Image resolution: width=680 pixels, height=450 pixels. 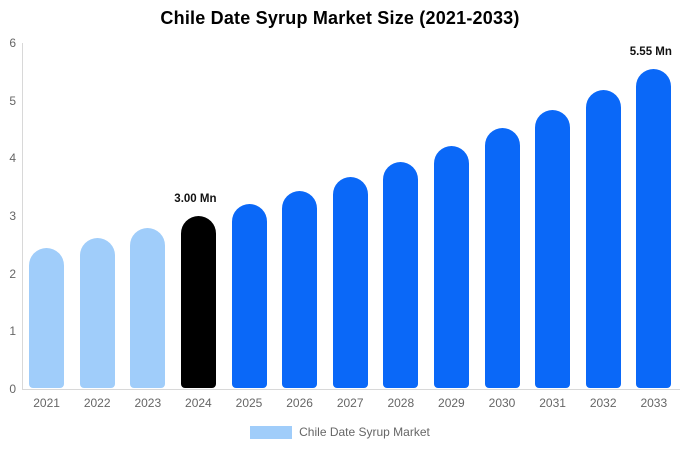 What do you see at coordinates (46, 403) in the screenshot?
I see `x-tick-label-2021: 2021` at bounding box center [46, 403].